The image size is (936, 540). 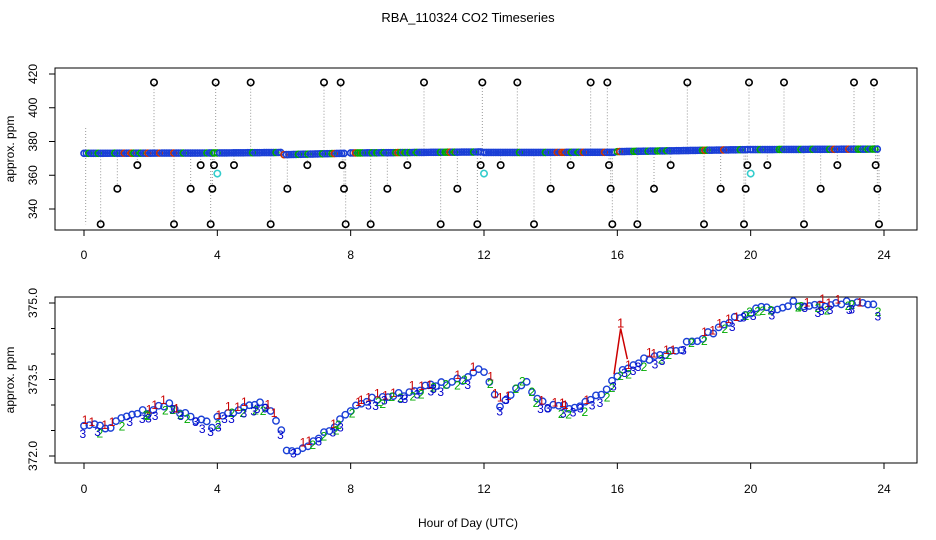 What do you see at coordinates (41, 141) in the screenshot?
I see `top-y-axis: 340 360 380 400 420` at bounding box center [41, 141].